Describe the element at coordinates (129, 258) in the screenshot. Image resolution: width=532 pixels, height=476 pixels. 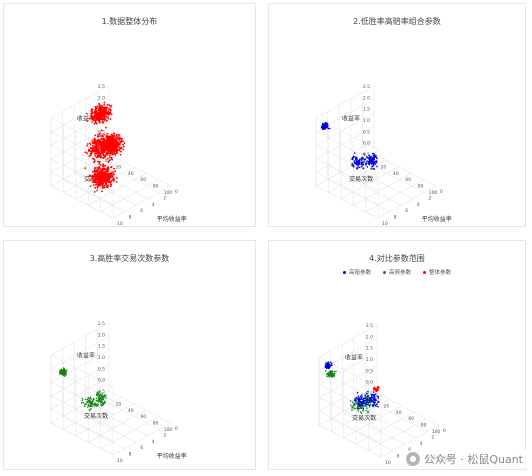
I see `chart-title: 3.高胜率交易次数参数` at that location.